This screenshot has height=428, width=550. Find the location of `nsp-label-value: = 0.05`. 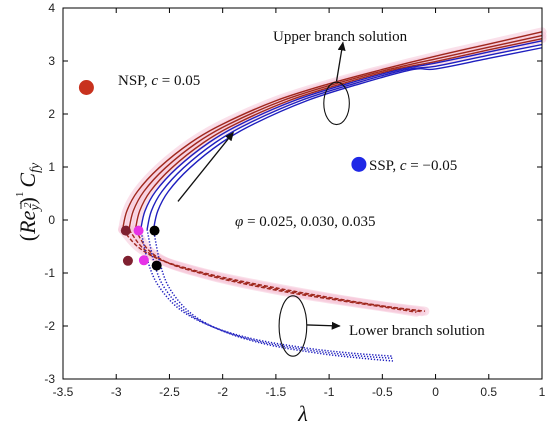

nsp-label-value: = 0.05 is located at coordinates (179, 81).